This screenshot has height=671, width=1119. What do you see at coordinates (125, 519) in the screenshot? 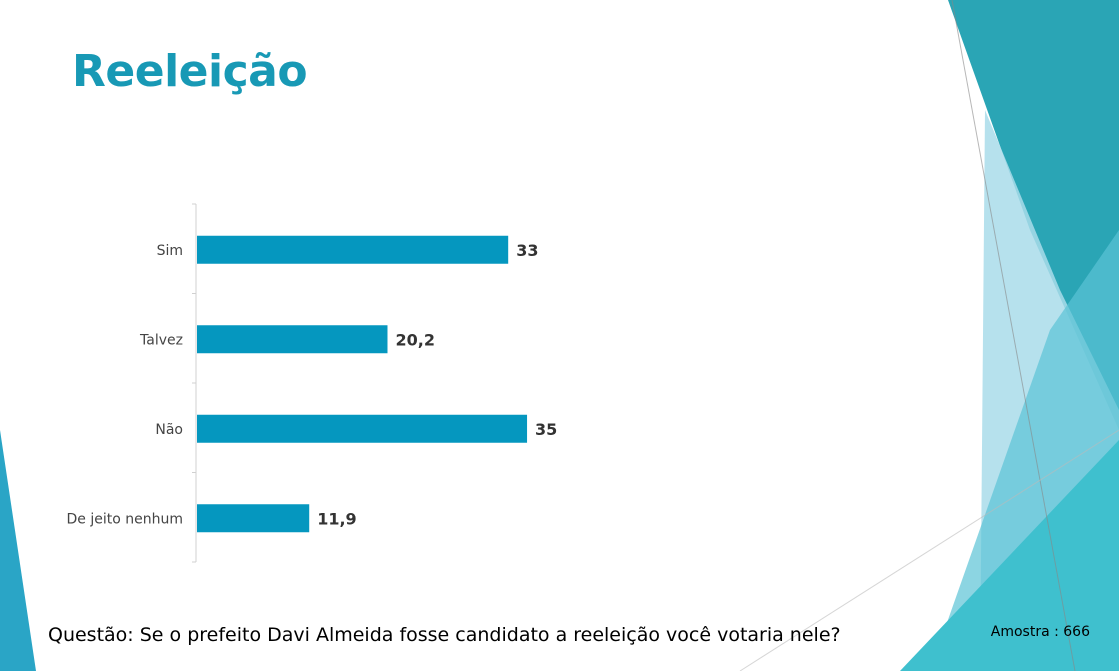
I see `category-label: De jeito nenhum` at bounding box center [125, 519].